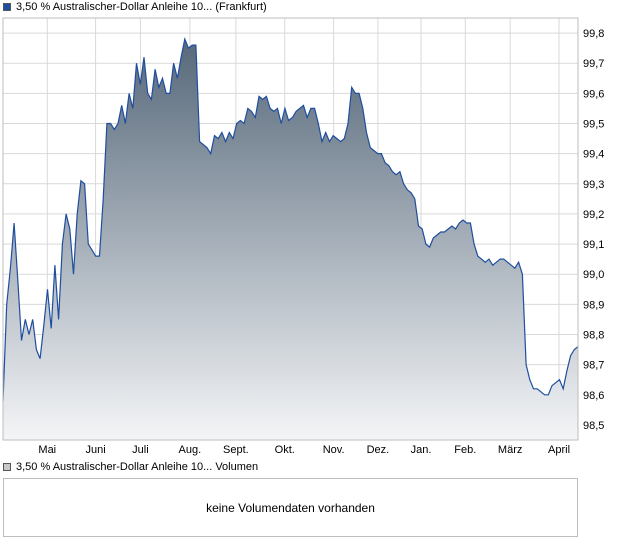 The height and width of the screenshot is (546, 620). I want to click on y-tick-label: 99,2, so click(593, 215).